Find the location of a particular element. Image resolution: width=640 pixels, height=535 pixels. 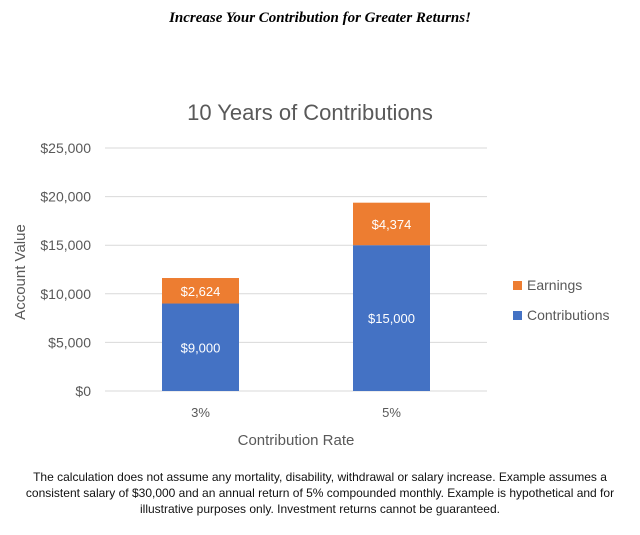

legend: Earnings Contributions is located at coordinates (561, 300).